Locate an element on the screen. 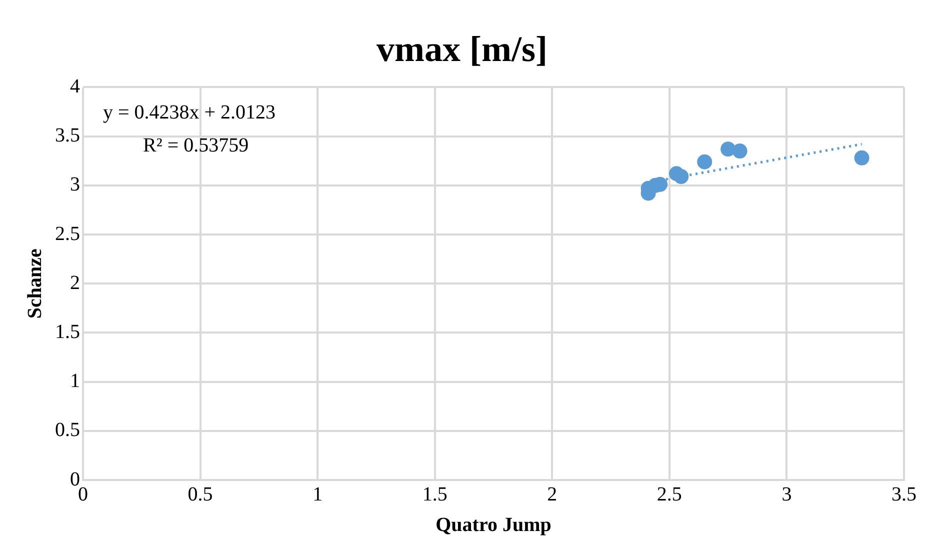 The image size is (949, 552). y-tick-label: 1 is located at coordinates (75, 381).